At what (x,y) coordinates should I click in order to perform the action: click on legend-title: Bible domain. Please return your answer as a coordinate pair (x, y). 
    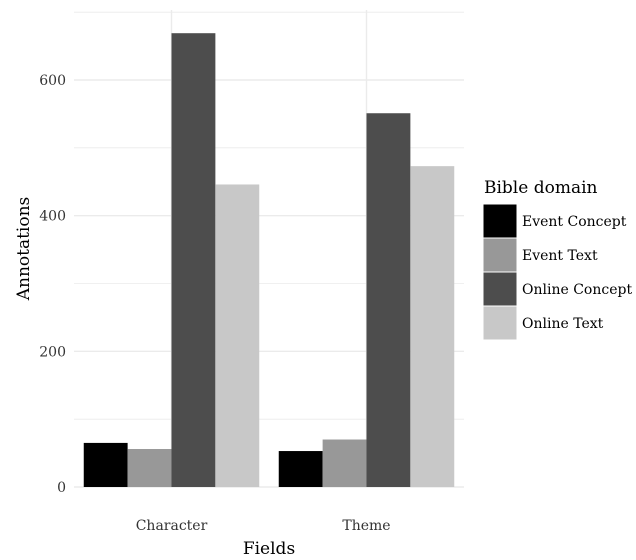
    Looking at the image, I should click on (541, 188).